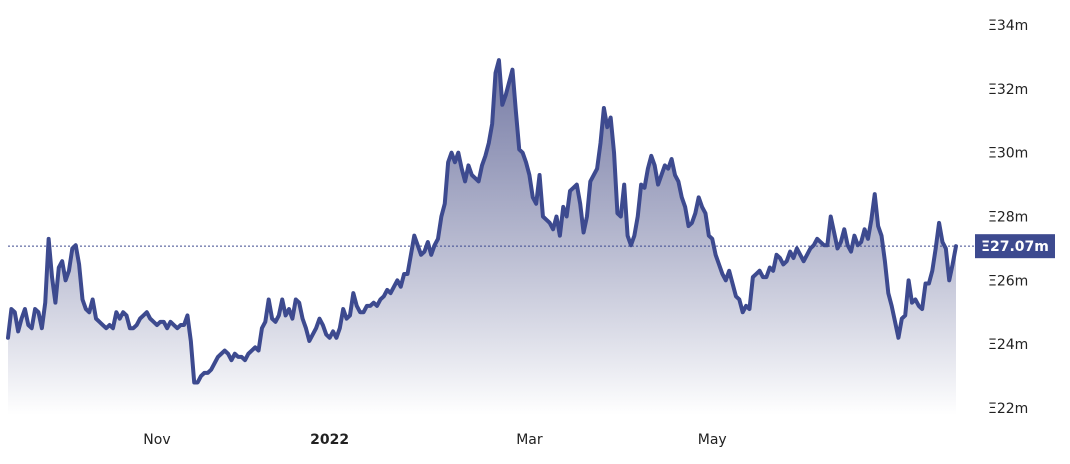 This screenshot has width=1070, height=464. What do you see at coordinates (1008, 90) in the screenshot?
I see `y-tick-label: Ξ32m` at bounding box center [1008, 90].